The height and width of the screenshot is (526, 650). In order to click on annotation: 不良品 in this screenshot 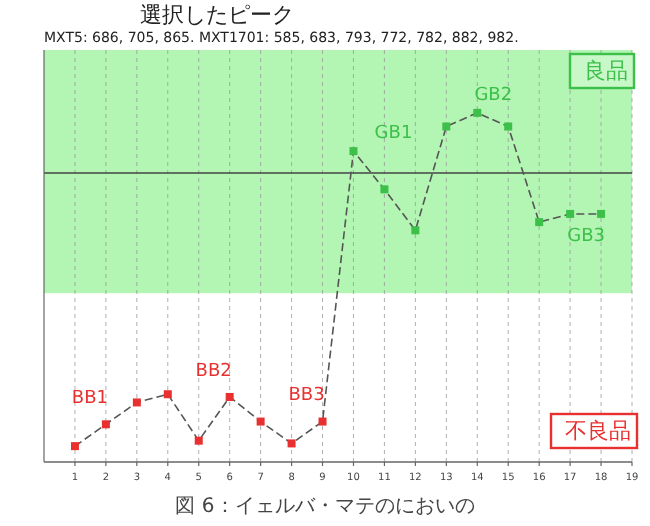, I will do `click(598, 431)`.